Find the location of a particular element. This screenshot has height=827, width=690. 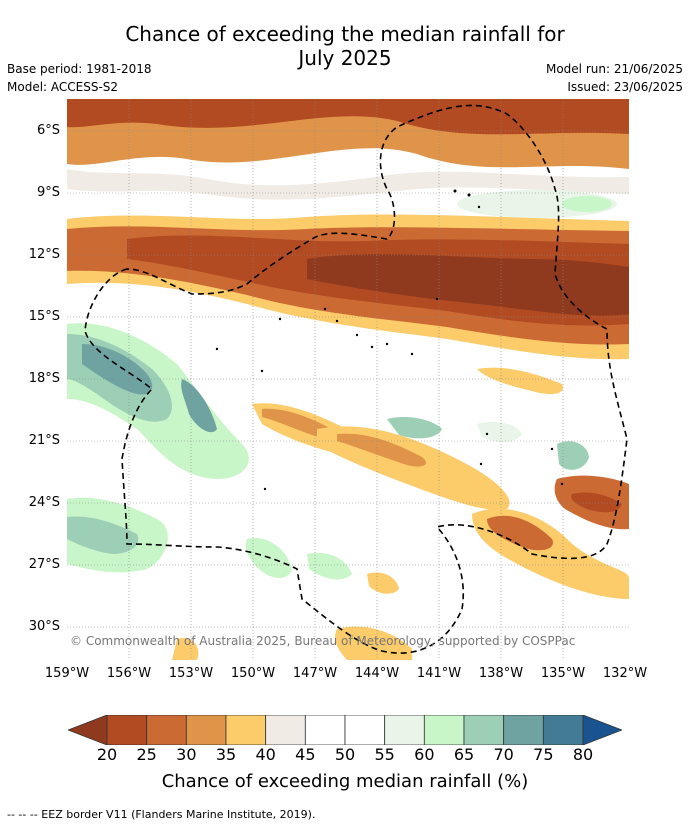

colorbar-tick: 40 is located at coordinates (265, 754).